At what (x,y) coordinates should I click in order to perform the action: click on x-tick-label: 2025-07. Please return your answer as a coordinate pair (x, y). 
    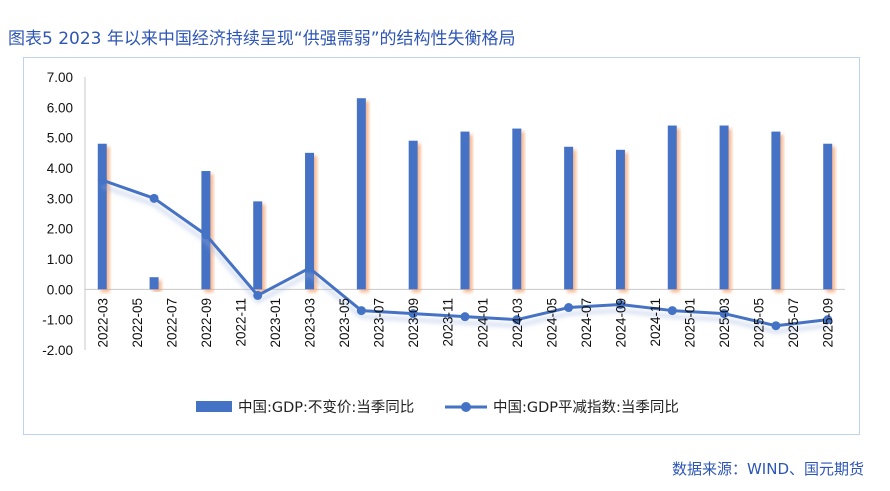
    Looking at the image, I should click on (793, 323).